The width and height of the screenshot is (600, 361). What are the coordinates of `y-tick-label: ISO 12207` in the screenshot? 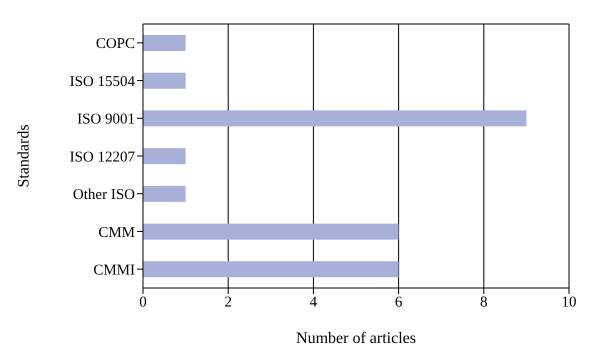 It's located at (103, 157).